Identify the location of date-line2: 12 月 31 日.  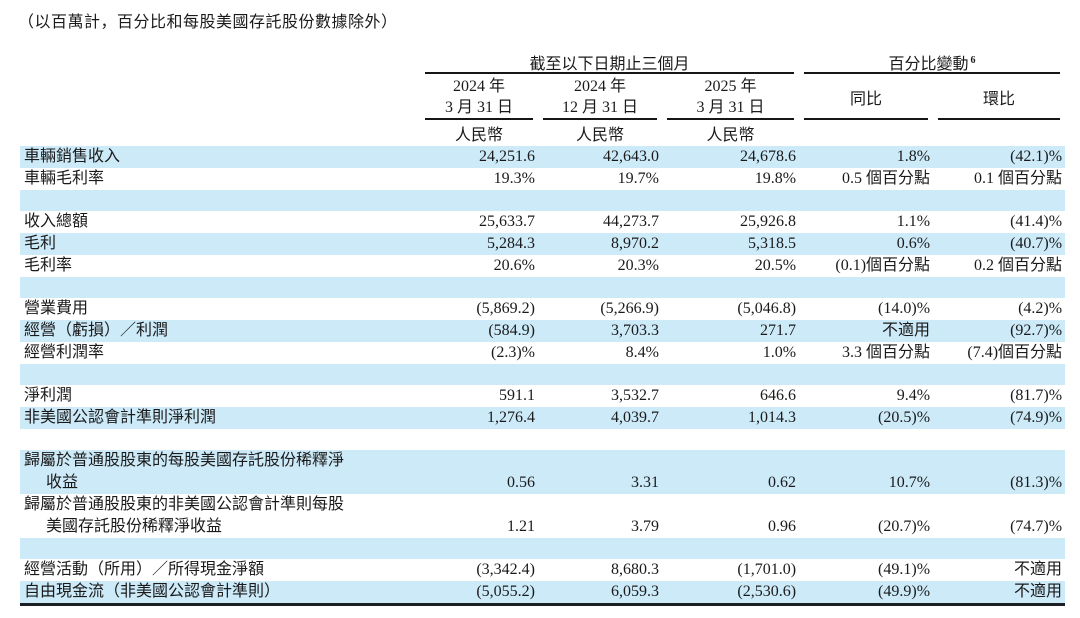
(599, 107).